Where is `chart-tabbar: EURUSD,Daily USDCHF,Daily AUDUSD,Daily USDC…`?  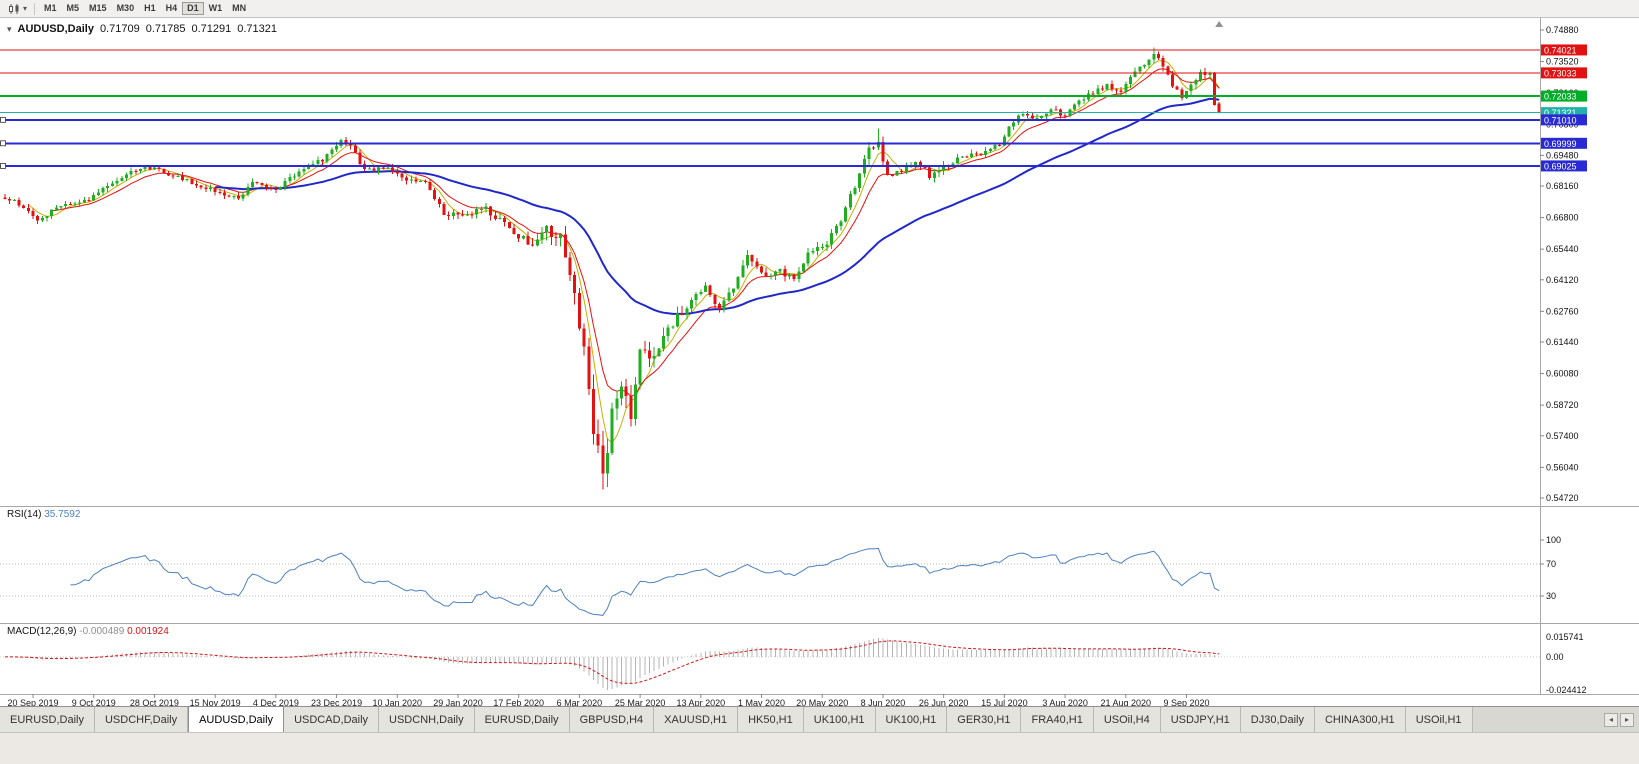 chart-tabbar: EURUSD,Daily USDCHF,Daily AUDUSD,Daily USDC… is located at coordinates (819, 719).